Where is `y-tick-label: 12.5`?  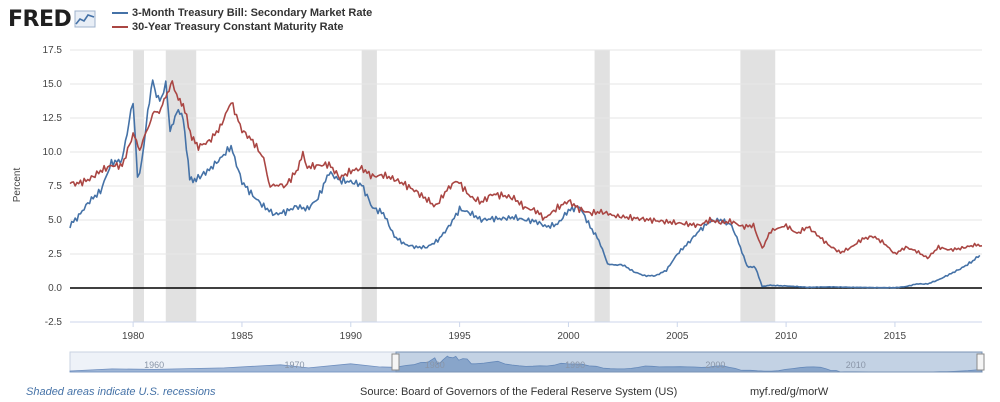
y-tick-label: 12.5 is located at coordinates (53, 118).